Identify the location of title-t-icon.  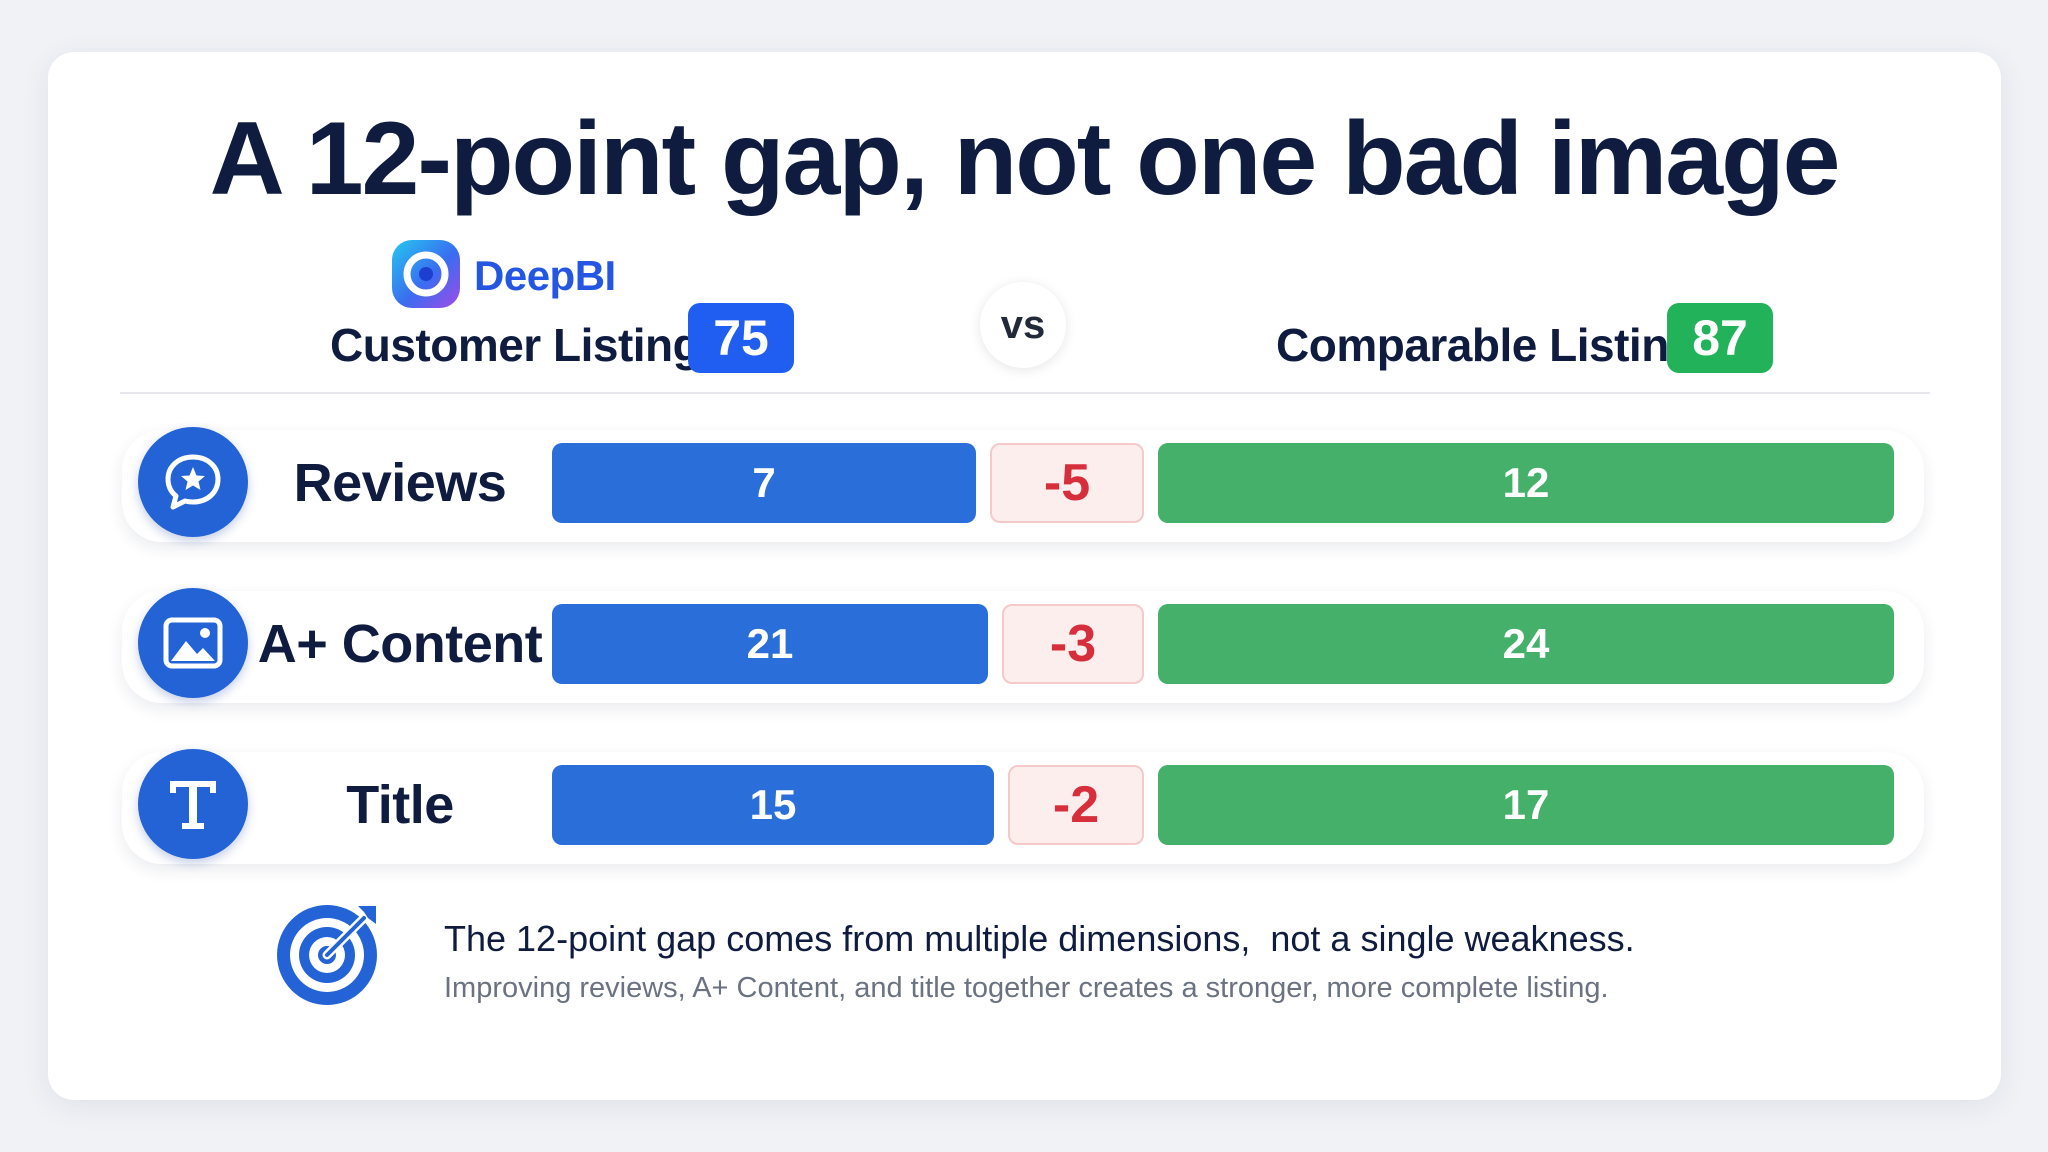
(193, 804).